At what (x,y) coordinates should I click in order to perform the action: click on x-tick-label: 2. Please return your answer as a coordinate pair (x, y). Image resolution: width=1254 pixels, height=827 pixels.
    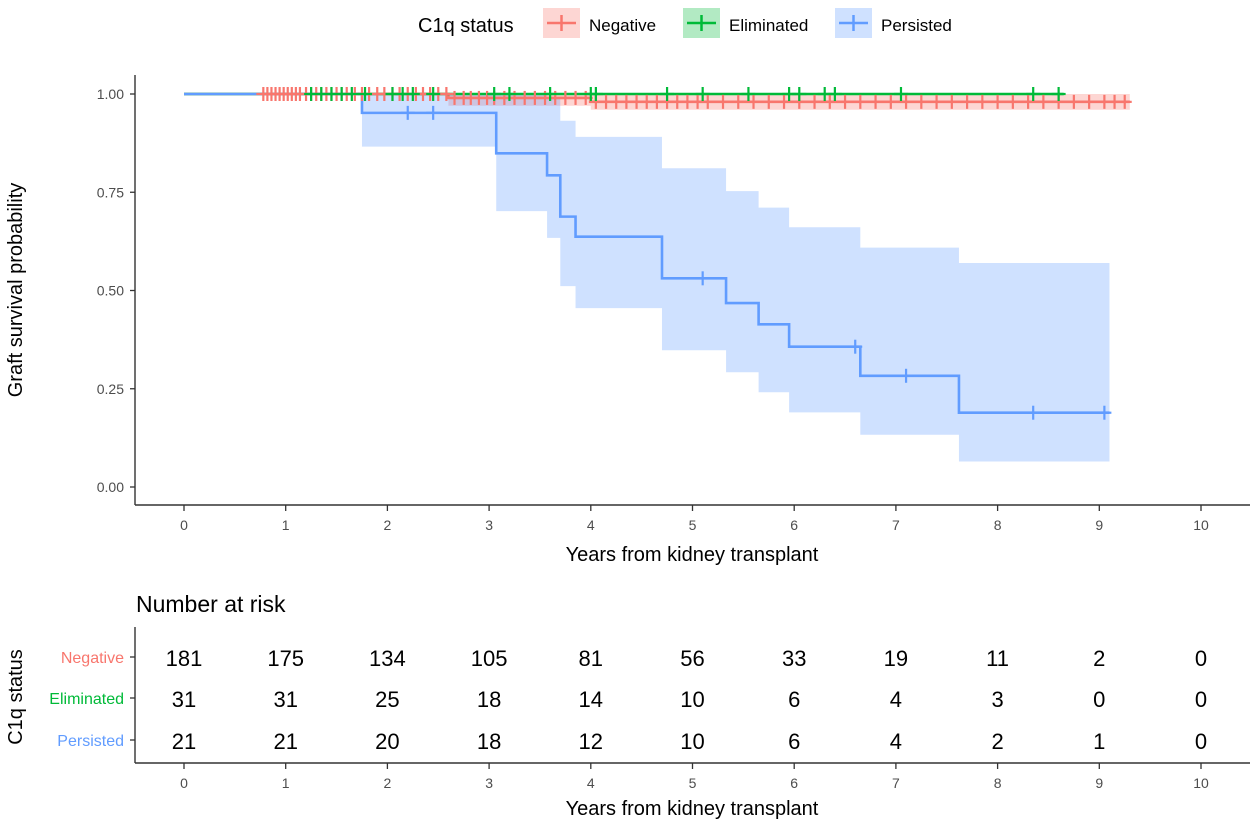
    Looking at the image, I should click on (388, 525).